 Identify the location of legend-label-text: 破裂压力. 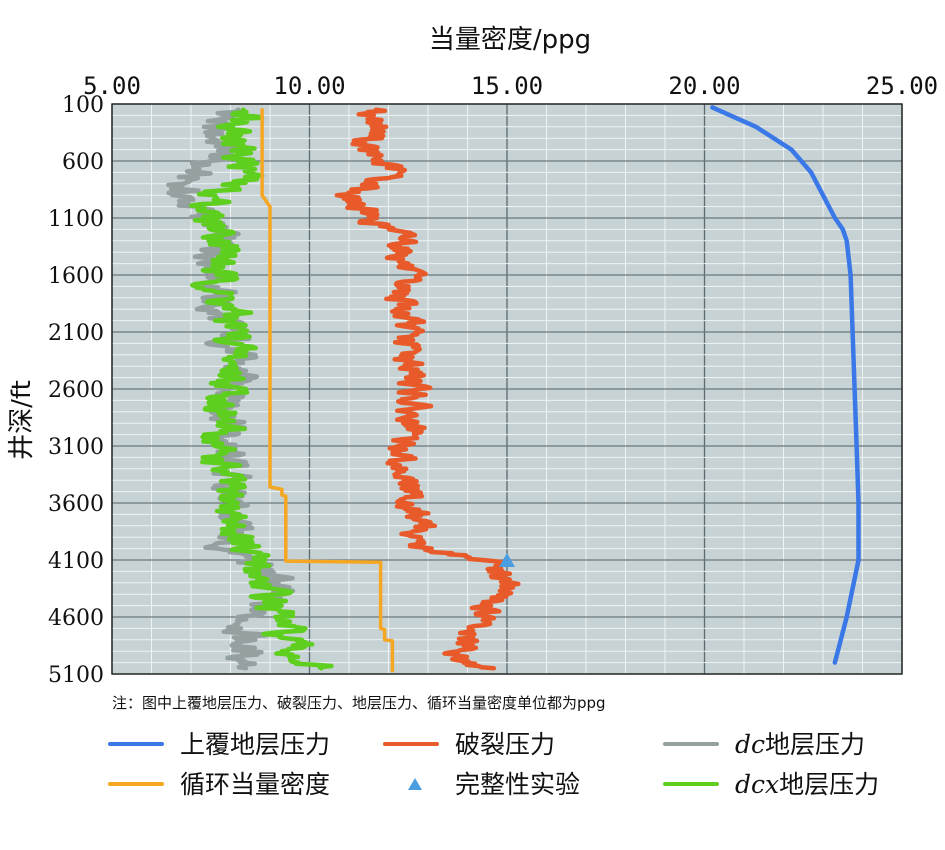
(505, 744).